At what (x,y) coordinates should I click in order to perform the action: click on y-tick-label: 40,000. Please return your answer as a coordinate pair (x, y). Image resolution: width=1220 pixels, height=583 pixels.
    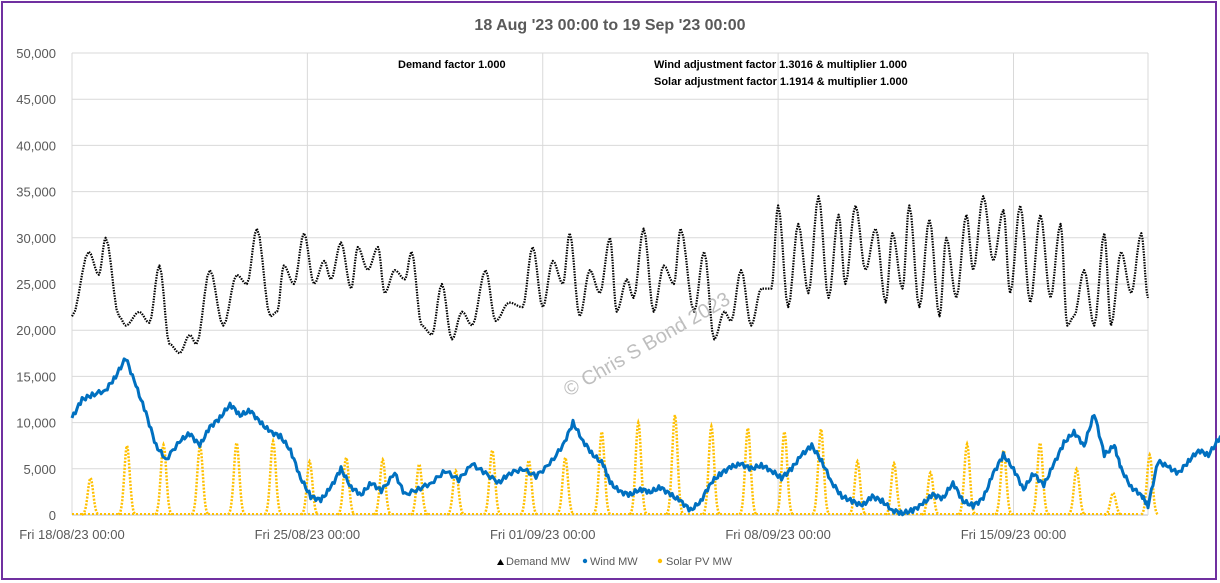
    Looking at the image, I should click on (36, 145).